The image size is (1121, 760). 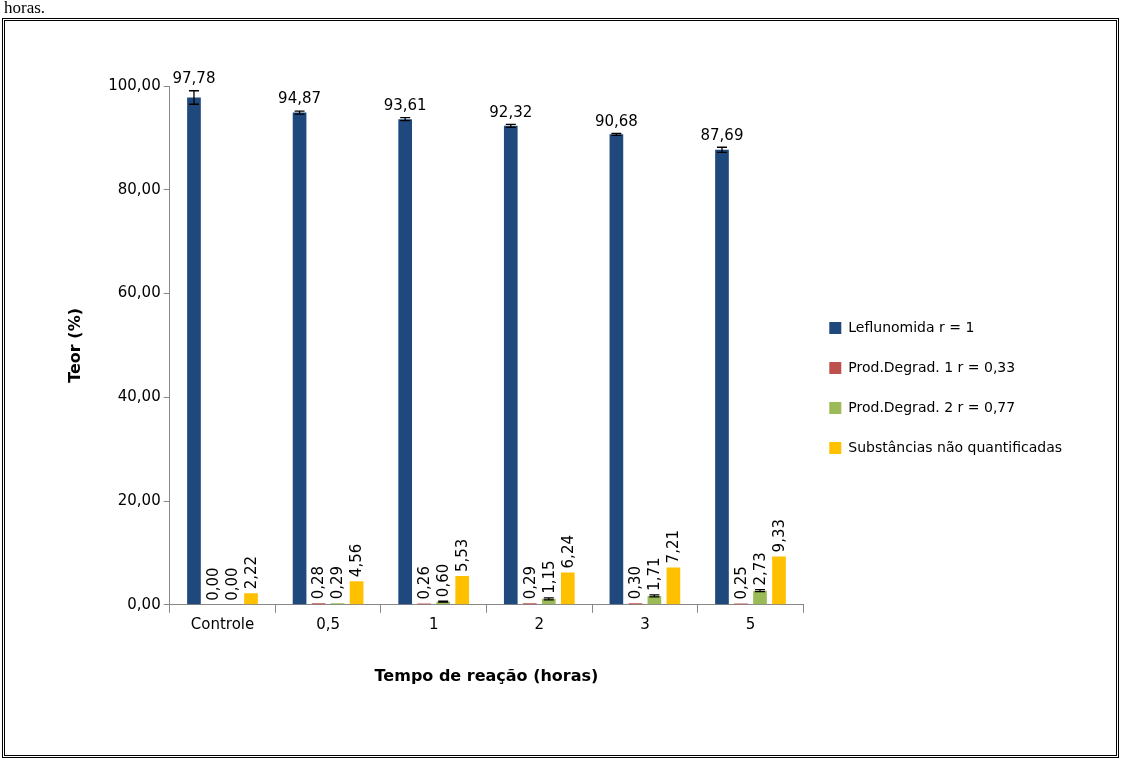 I want to click on x-tick-label: 3, so click(x=645, y=623).